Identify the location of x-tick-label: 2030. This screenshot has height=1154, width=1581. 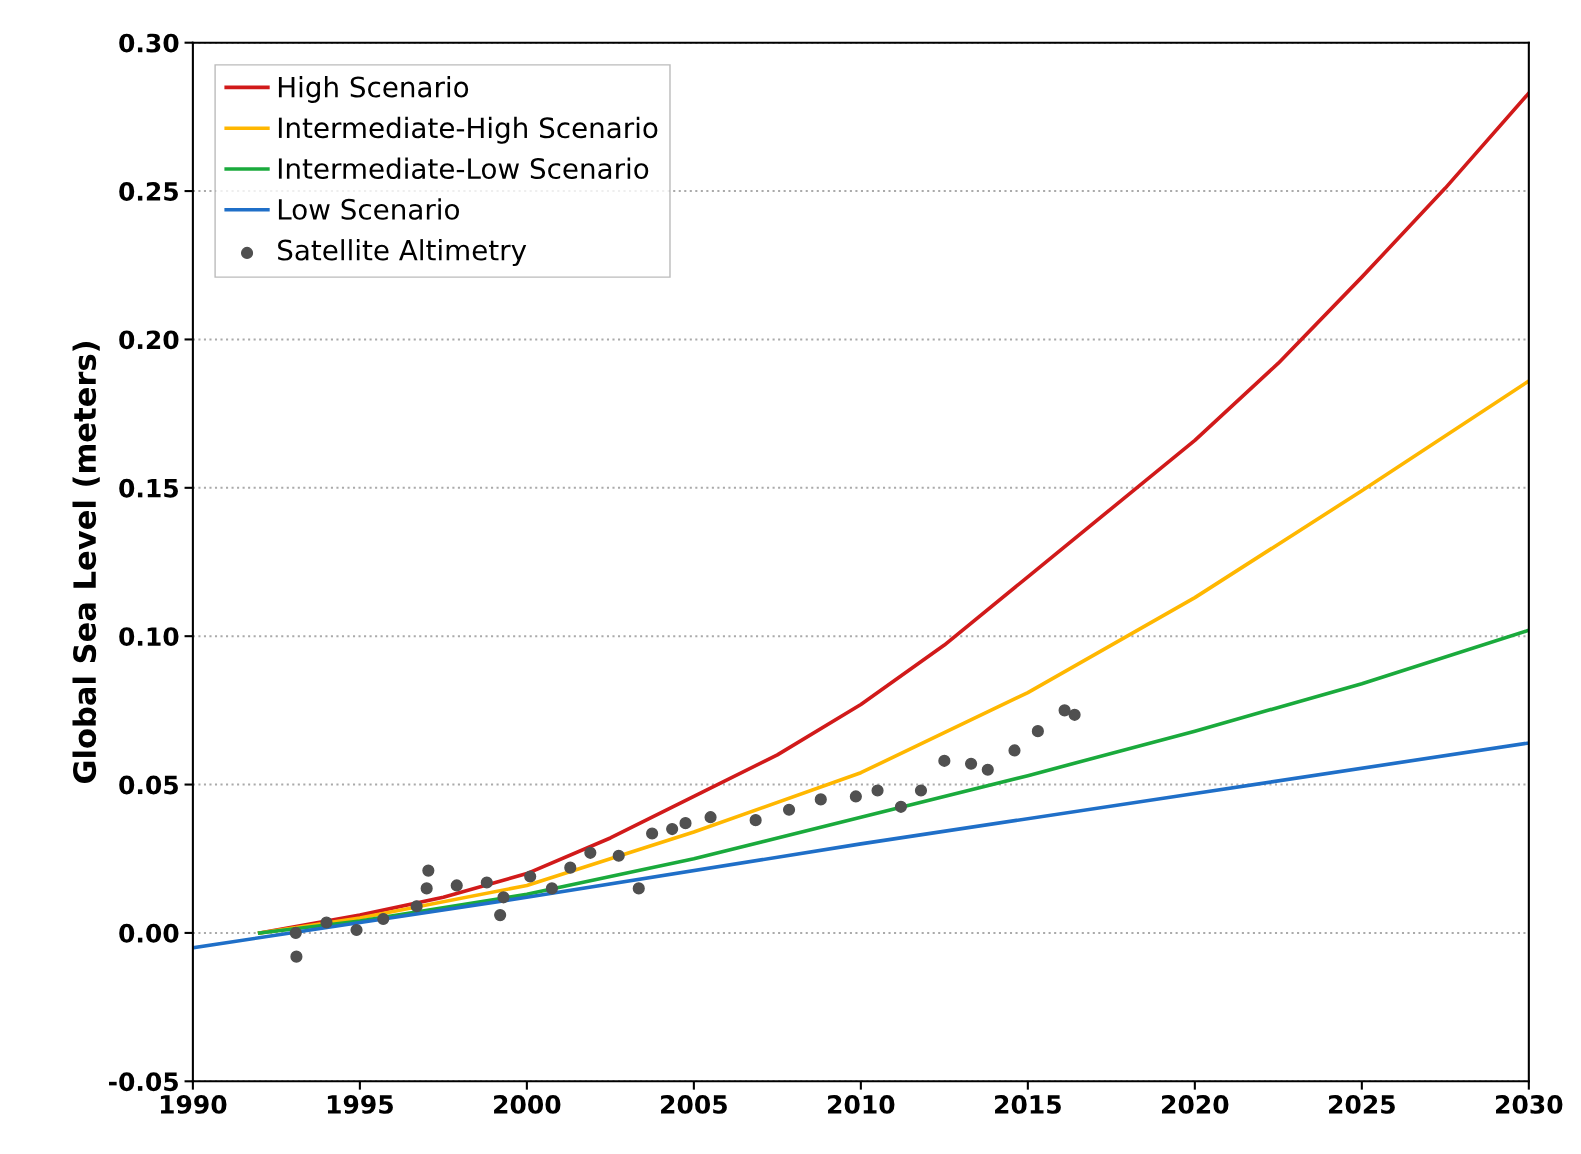
(1529, 1104).